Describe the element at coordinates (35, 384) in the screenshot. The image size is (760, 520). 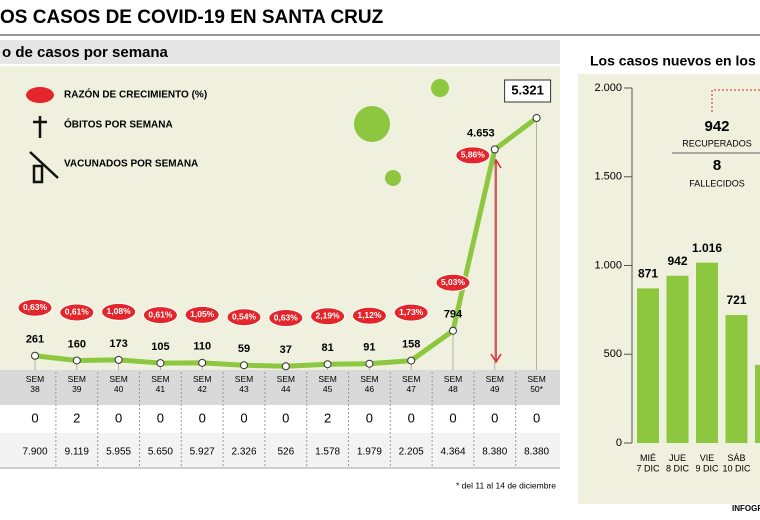
I see `week-label: SEM 38` at that location.